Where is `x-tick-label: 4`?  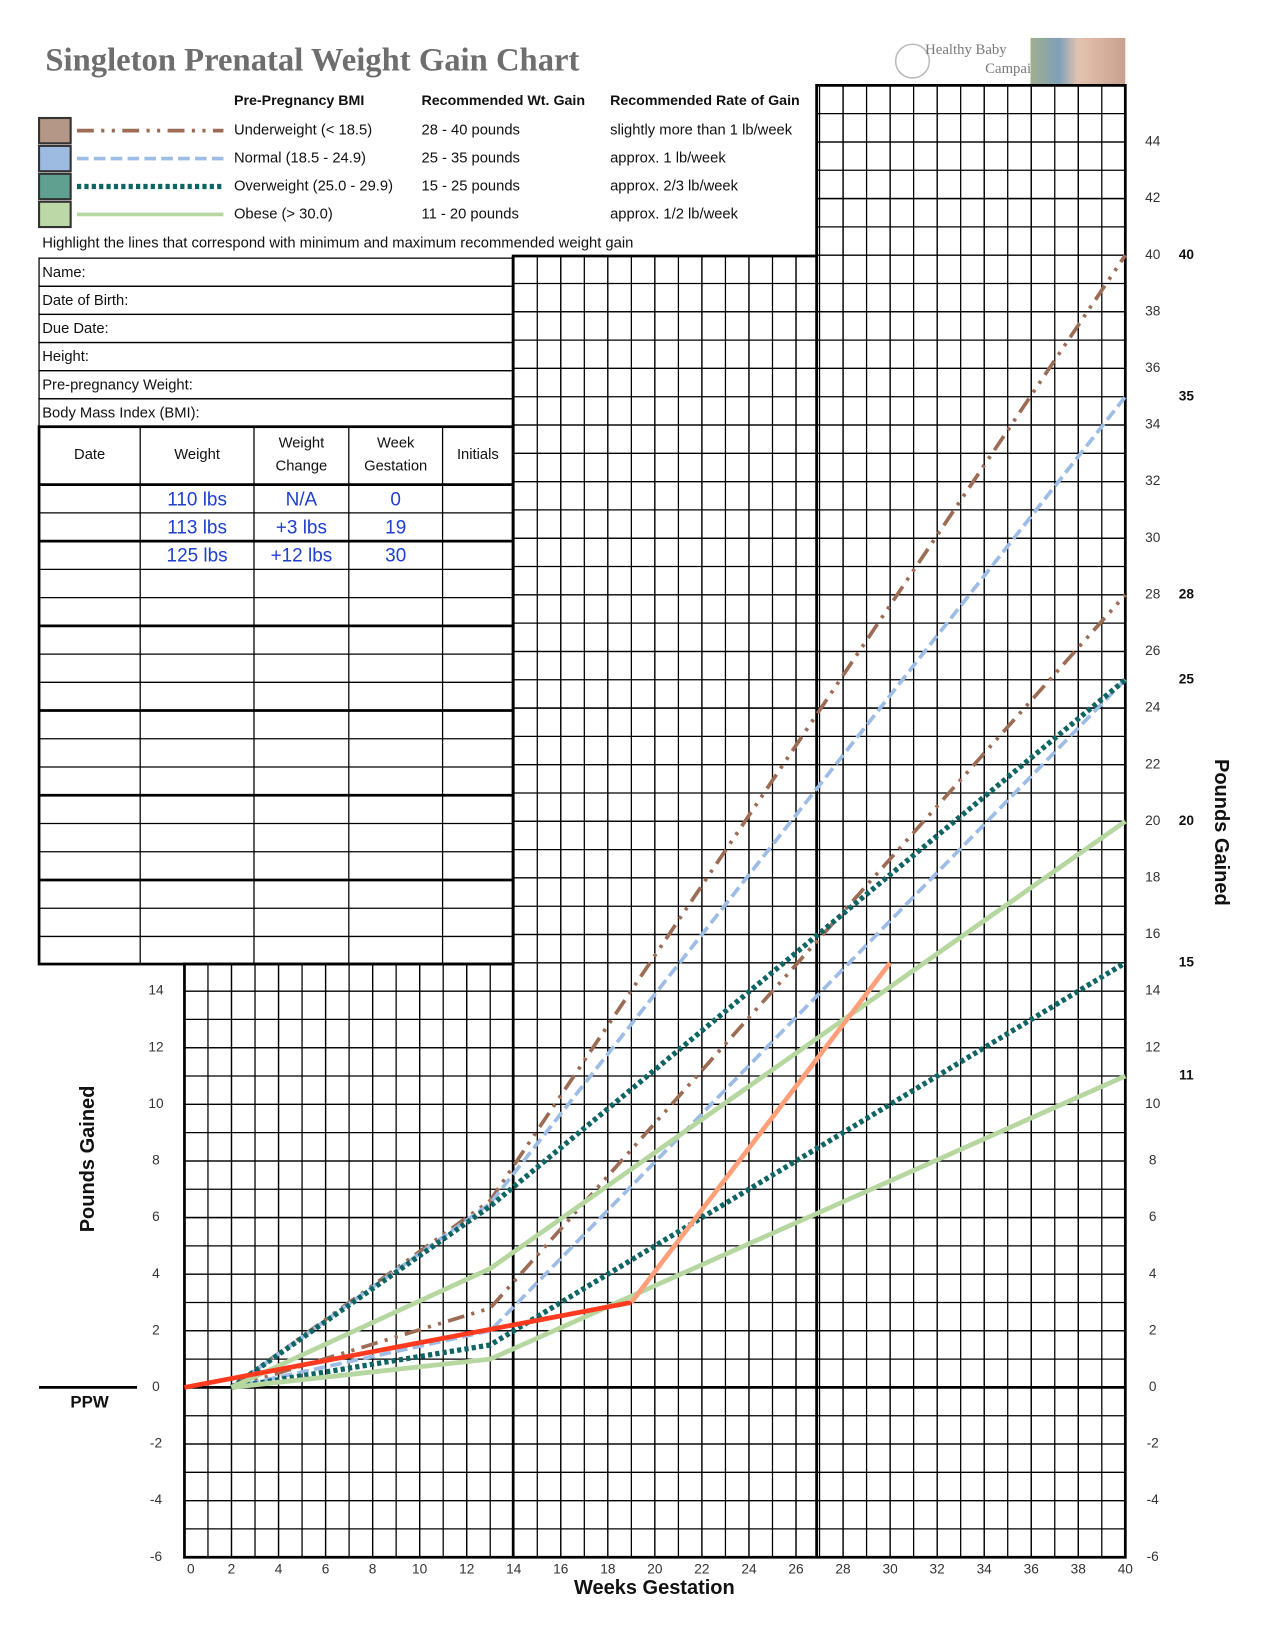 x-tick-label: 4 is located at coordinates (279, 1568).